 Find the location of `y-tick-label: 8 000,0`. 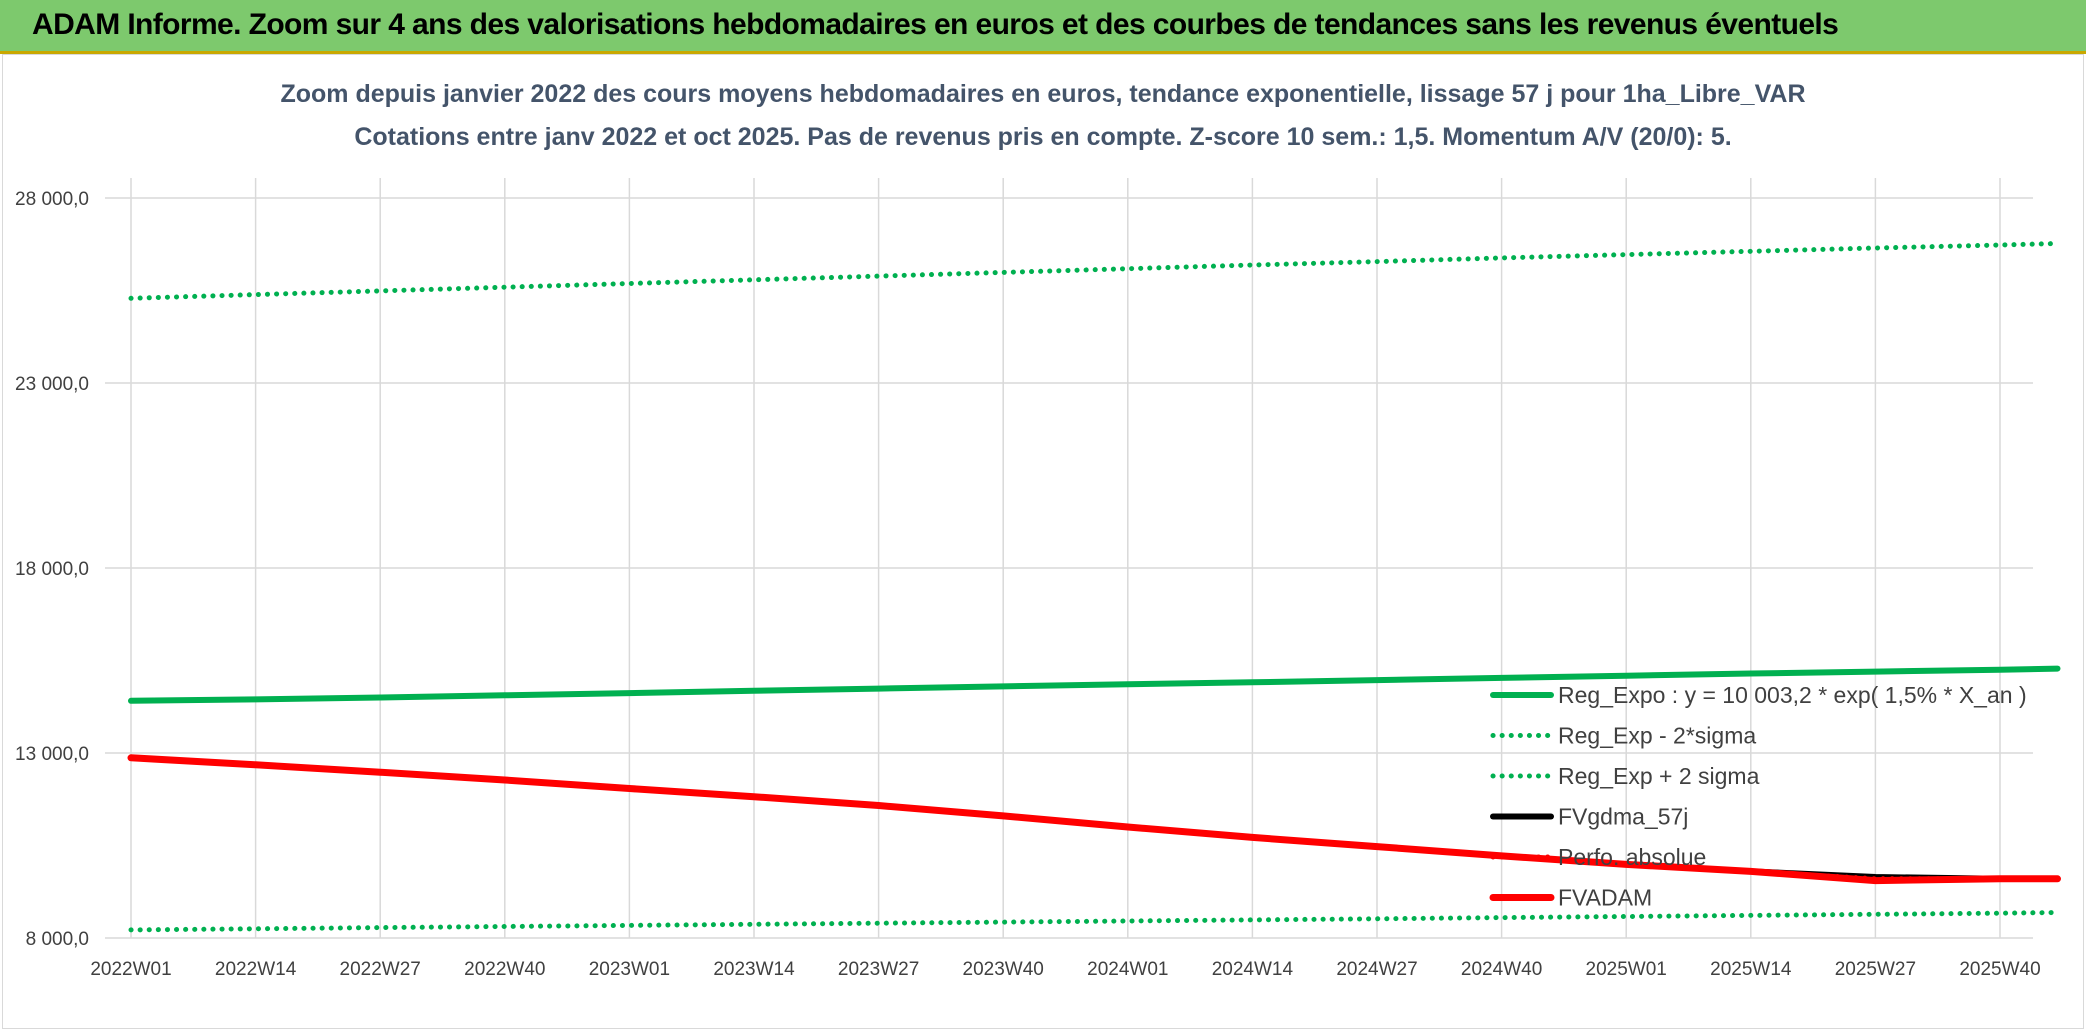

y-tick-label: 8 000,0 is located at coordinates (57, 939).